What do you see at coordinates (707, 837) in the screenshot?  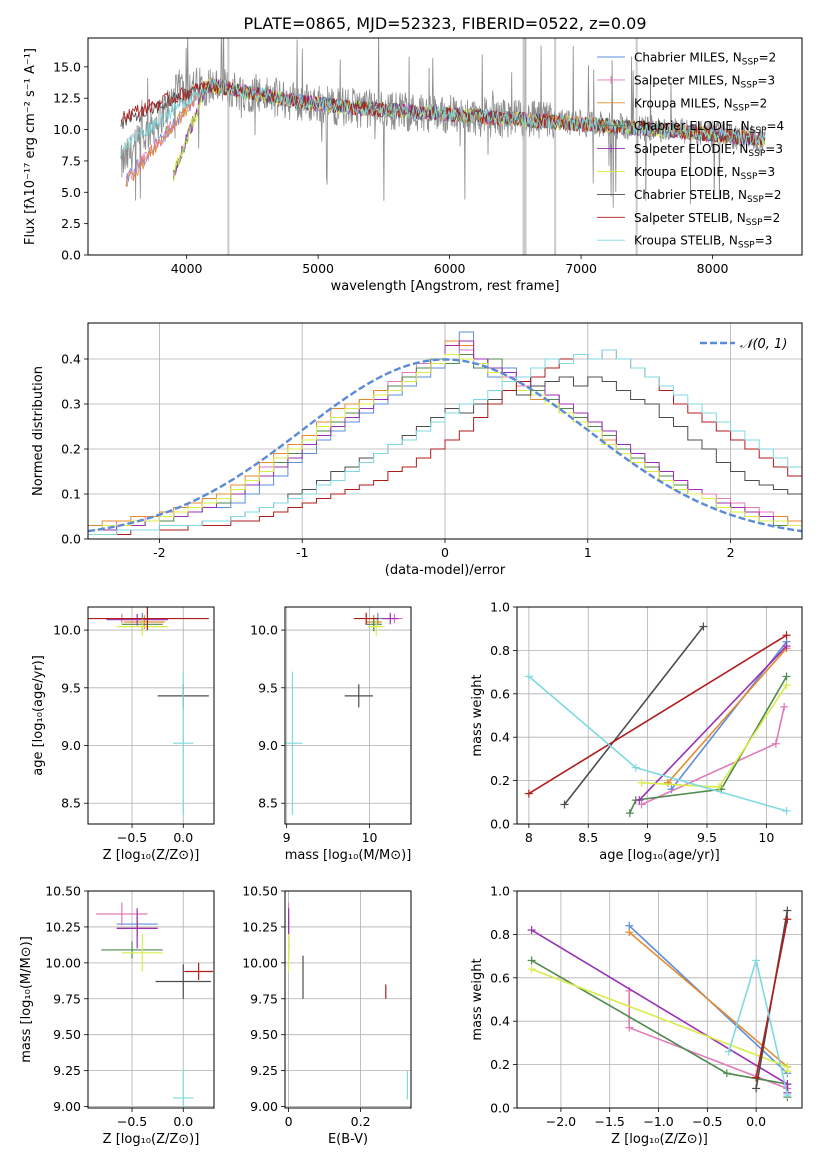 I see `x-tick-label: 9.5` at bounding box center [707, 837].